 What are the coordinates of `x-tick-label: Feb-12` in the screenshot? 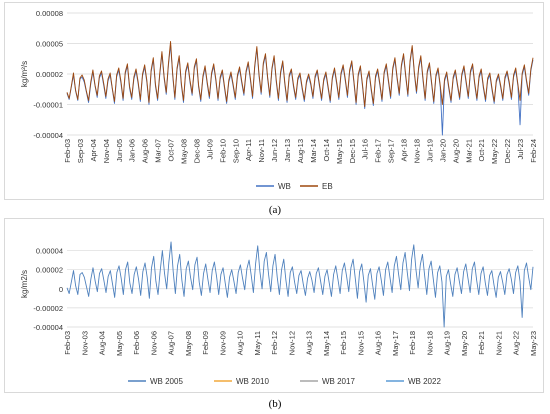 It's located at (274, 343).